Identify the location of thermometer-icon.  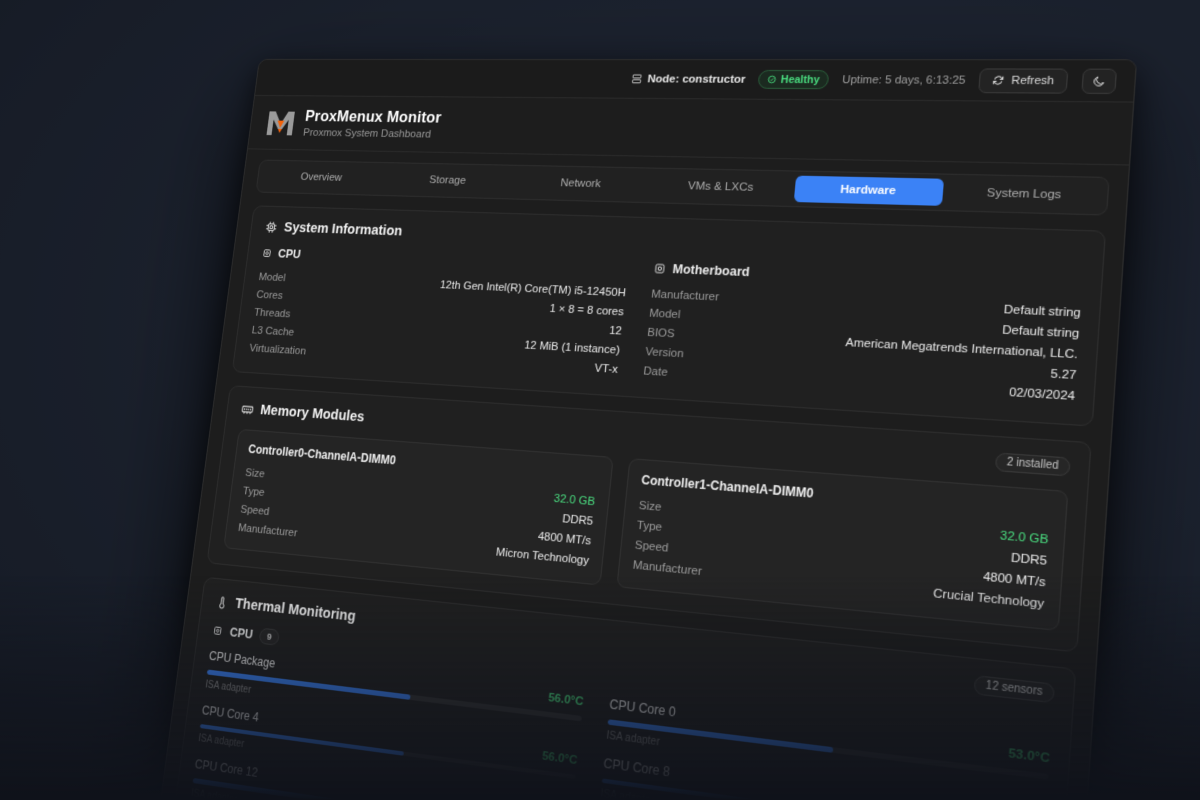
(222, 601).